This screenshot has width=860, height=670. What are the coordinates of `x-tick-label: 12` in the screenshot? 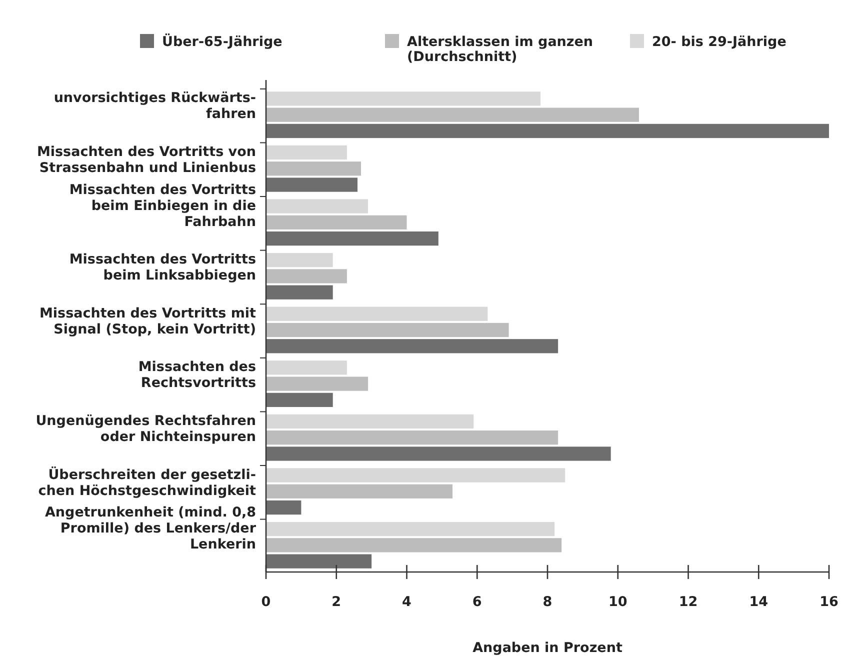 It's located at (688, 602).